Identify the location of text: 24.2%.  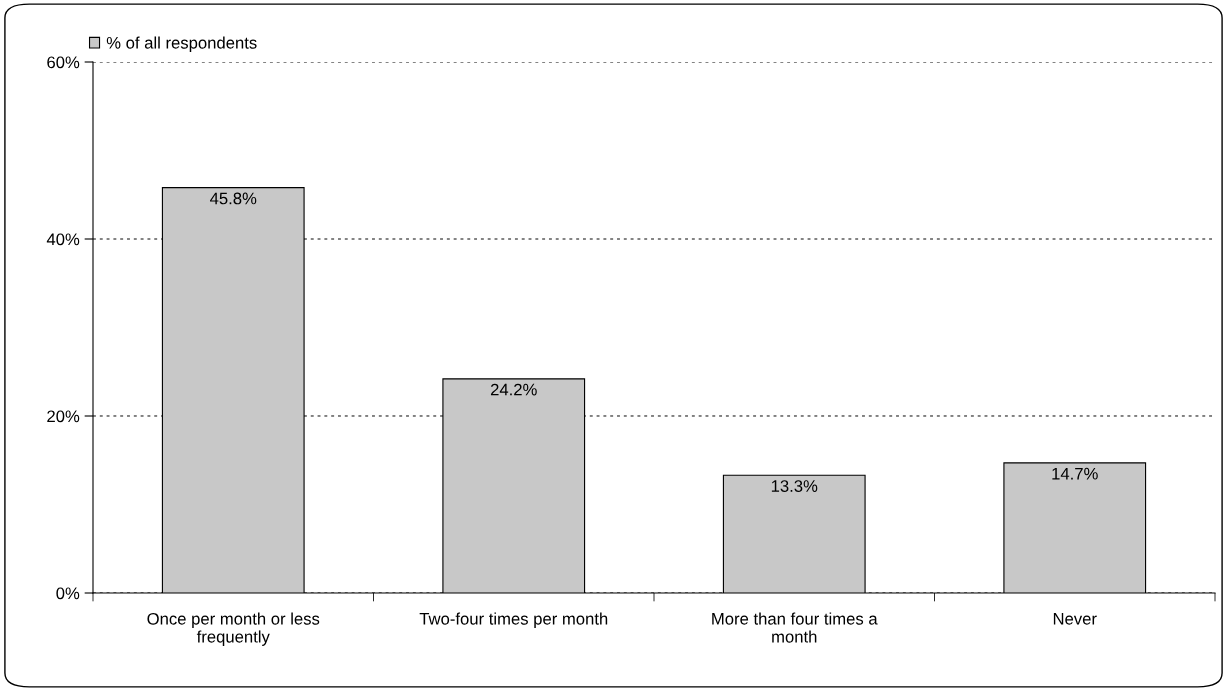
(513, 389).